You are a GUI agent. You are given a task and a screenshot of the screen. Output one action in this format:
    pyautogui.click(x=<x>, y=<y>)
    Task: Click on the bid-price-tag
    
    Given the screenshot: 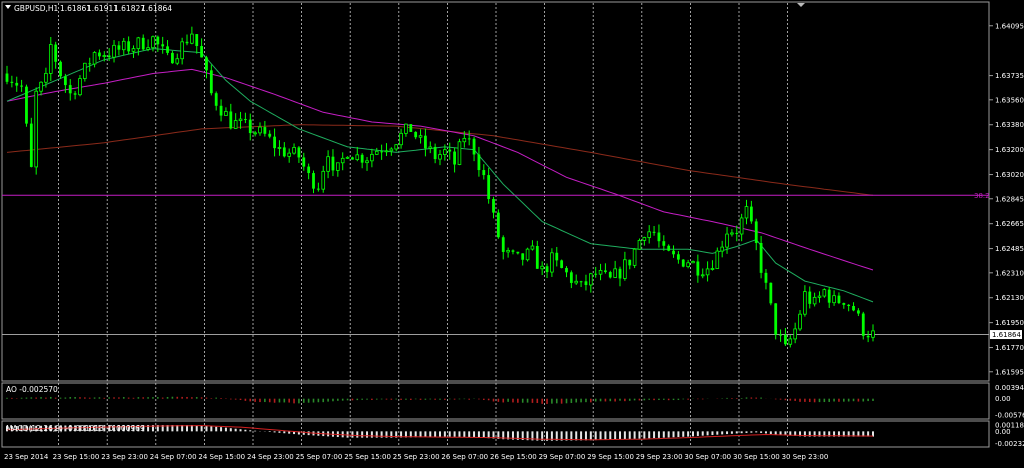 What is the action you would take?
    pyautogui.click(x=1006, y=335)
    